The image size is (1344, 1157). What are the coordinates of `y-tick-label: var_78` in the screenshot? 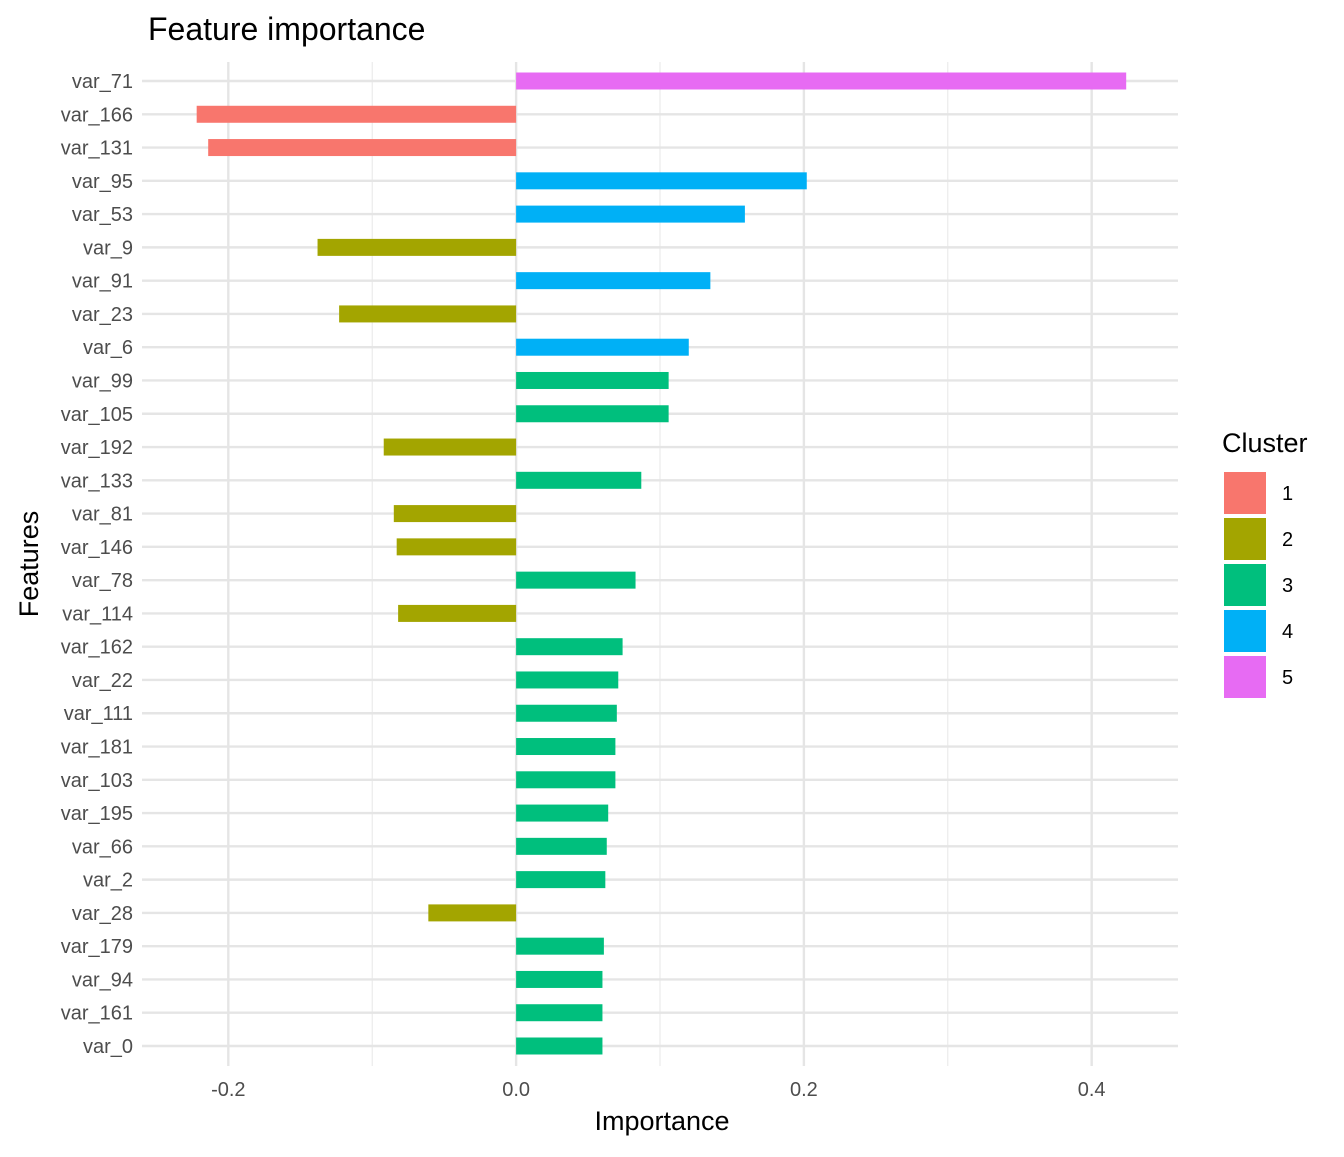 It's located at (102, 581).